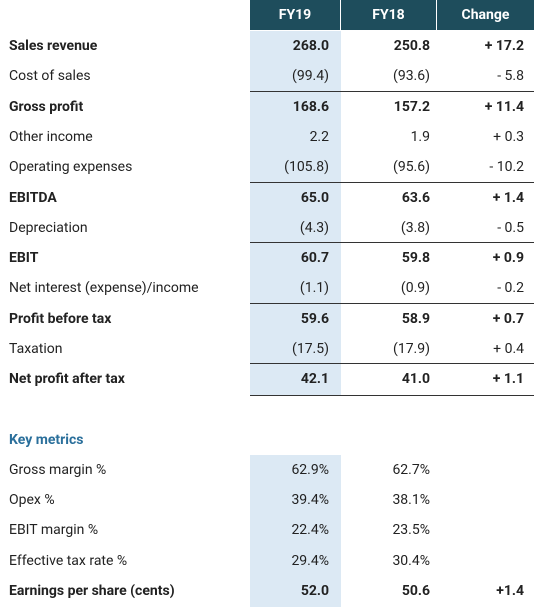 The width and height of the screenshot is (534, 607). What do you see at coordinates (33, 197) in the screenshot?
I see `row-label: EBITDA` at bounding box center [33, 197].